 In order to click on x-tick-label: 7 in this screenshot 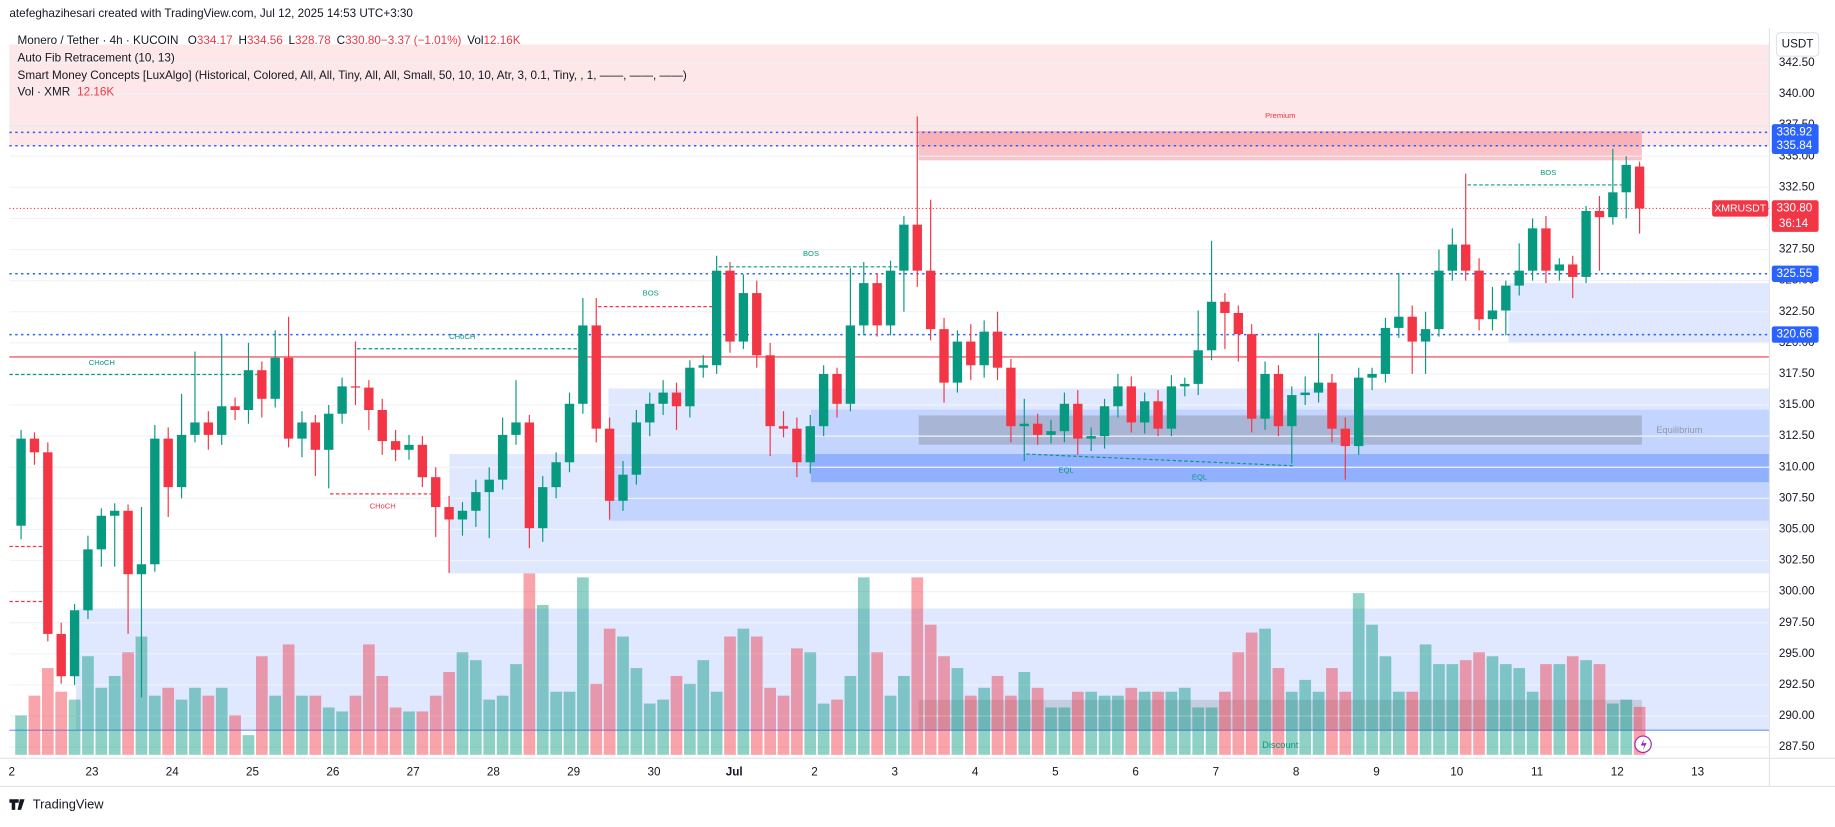, I will do `click(1216, 771)`.